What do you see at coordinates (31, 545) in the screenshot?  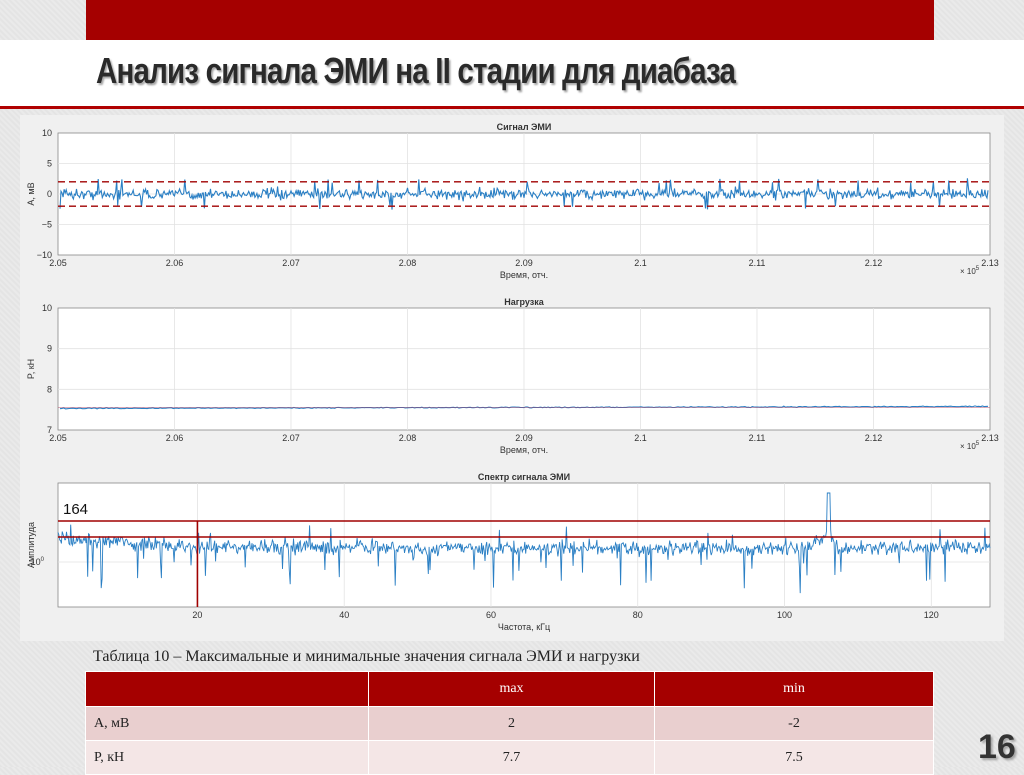 I see `y-axis-label: Амплитуда` at bounding box center [31, 545].